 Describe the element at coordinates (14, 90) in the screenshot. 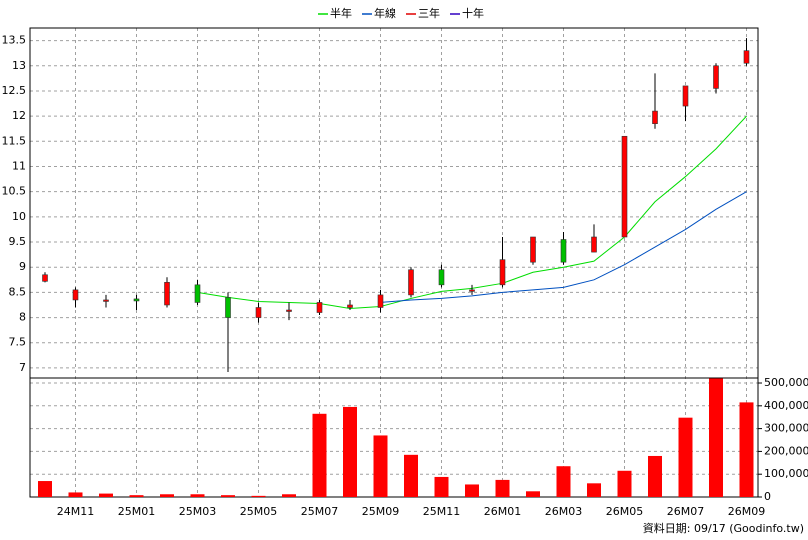

I see `y-tick-label: 12.5` at that location.